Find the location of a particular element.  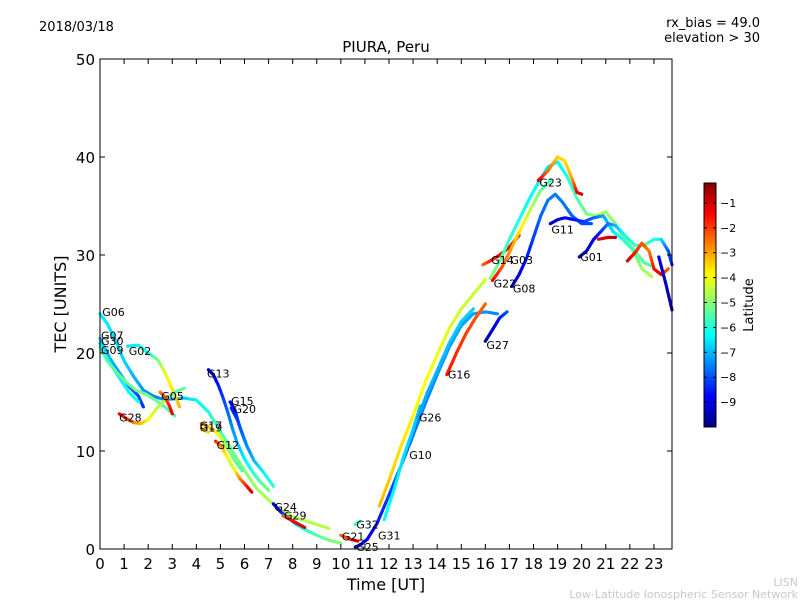

y-tick-label: 40 is located at coordinates (85, 158).